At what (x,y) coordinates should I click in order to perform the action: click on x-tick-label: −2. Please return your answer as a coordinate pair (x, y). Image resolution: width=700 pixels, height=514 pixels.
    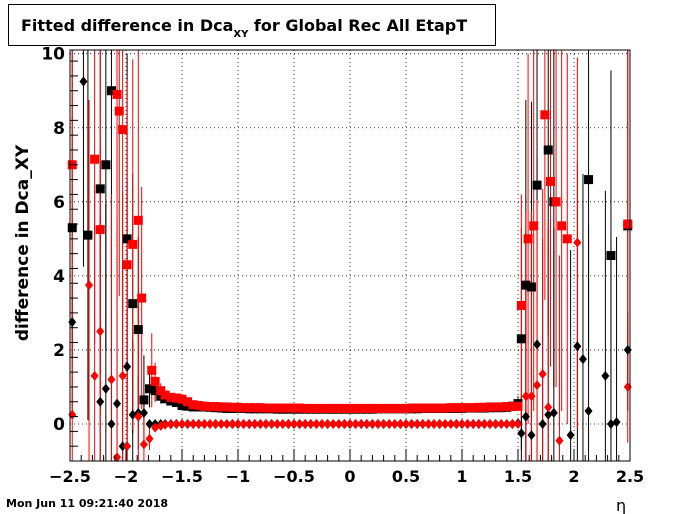
    Looking at the image, I should click on (126, 476).